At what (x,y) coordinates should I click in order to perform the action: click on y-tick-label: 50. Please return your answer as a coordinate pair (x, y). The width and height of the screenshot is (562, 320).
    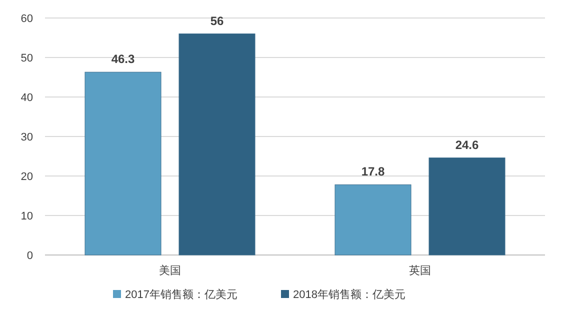
    Looking at the image, I should click on (26, 58).